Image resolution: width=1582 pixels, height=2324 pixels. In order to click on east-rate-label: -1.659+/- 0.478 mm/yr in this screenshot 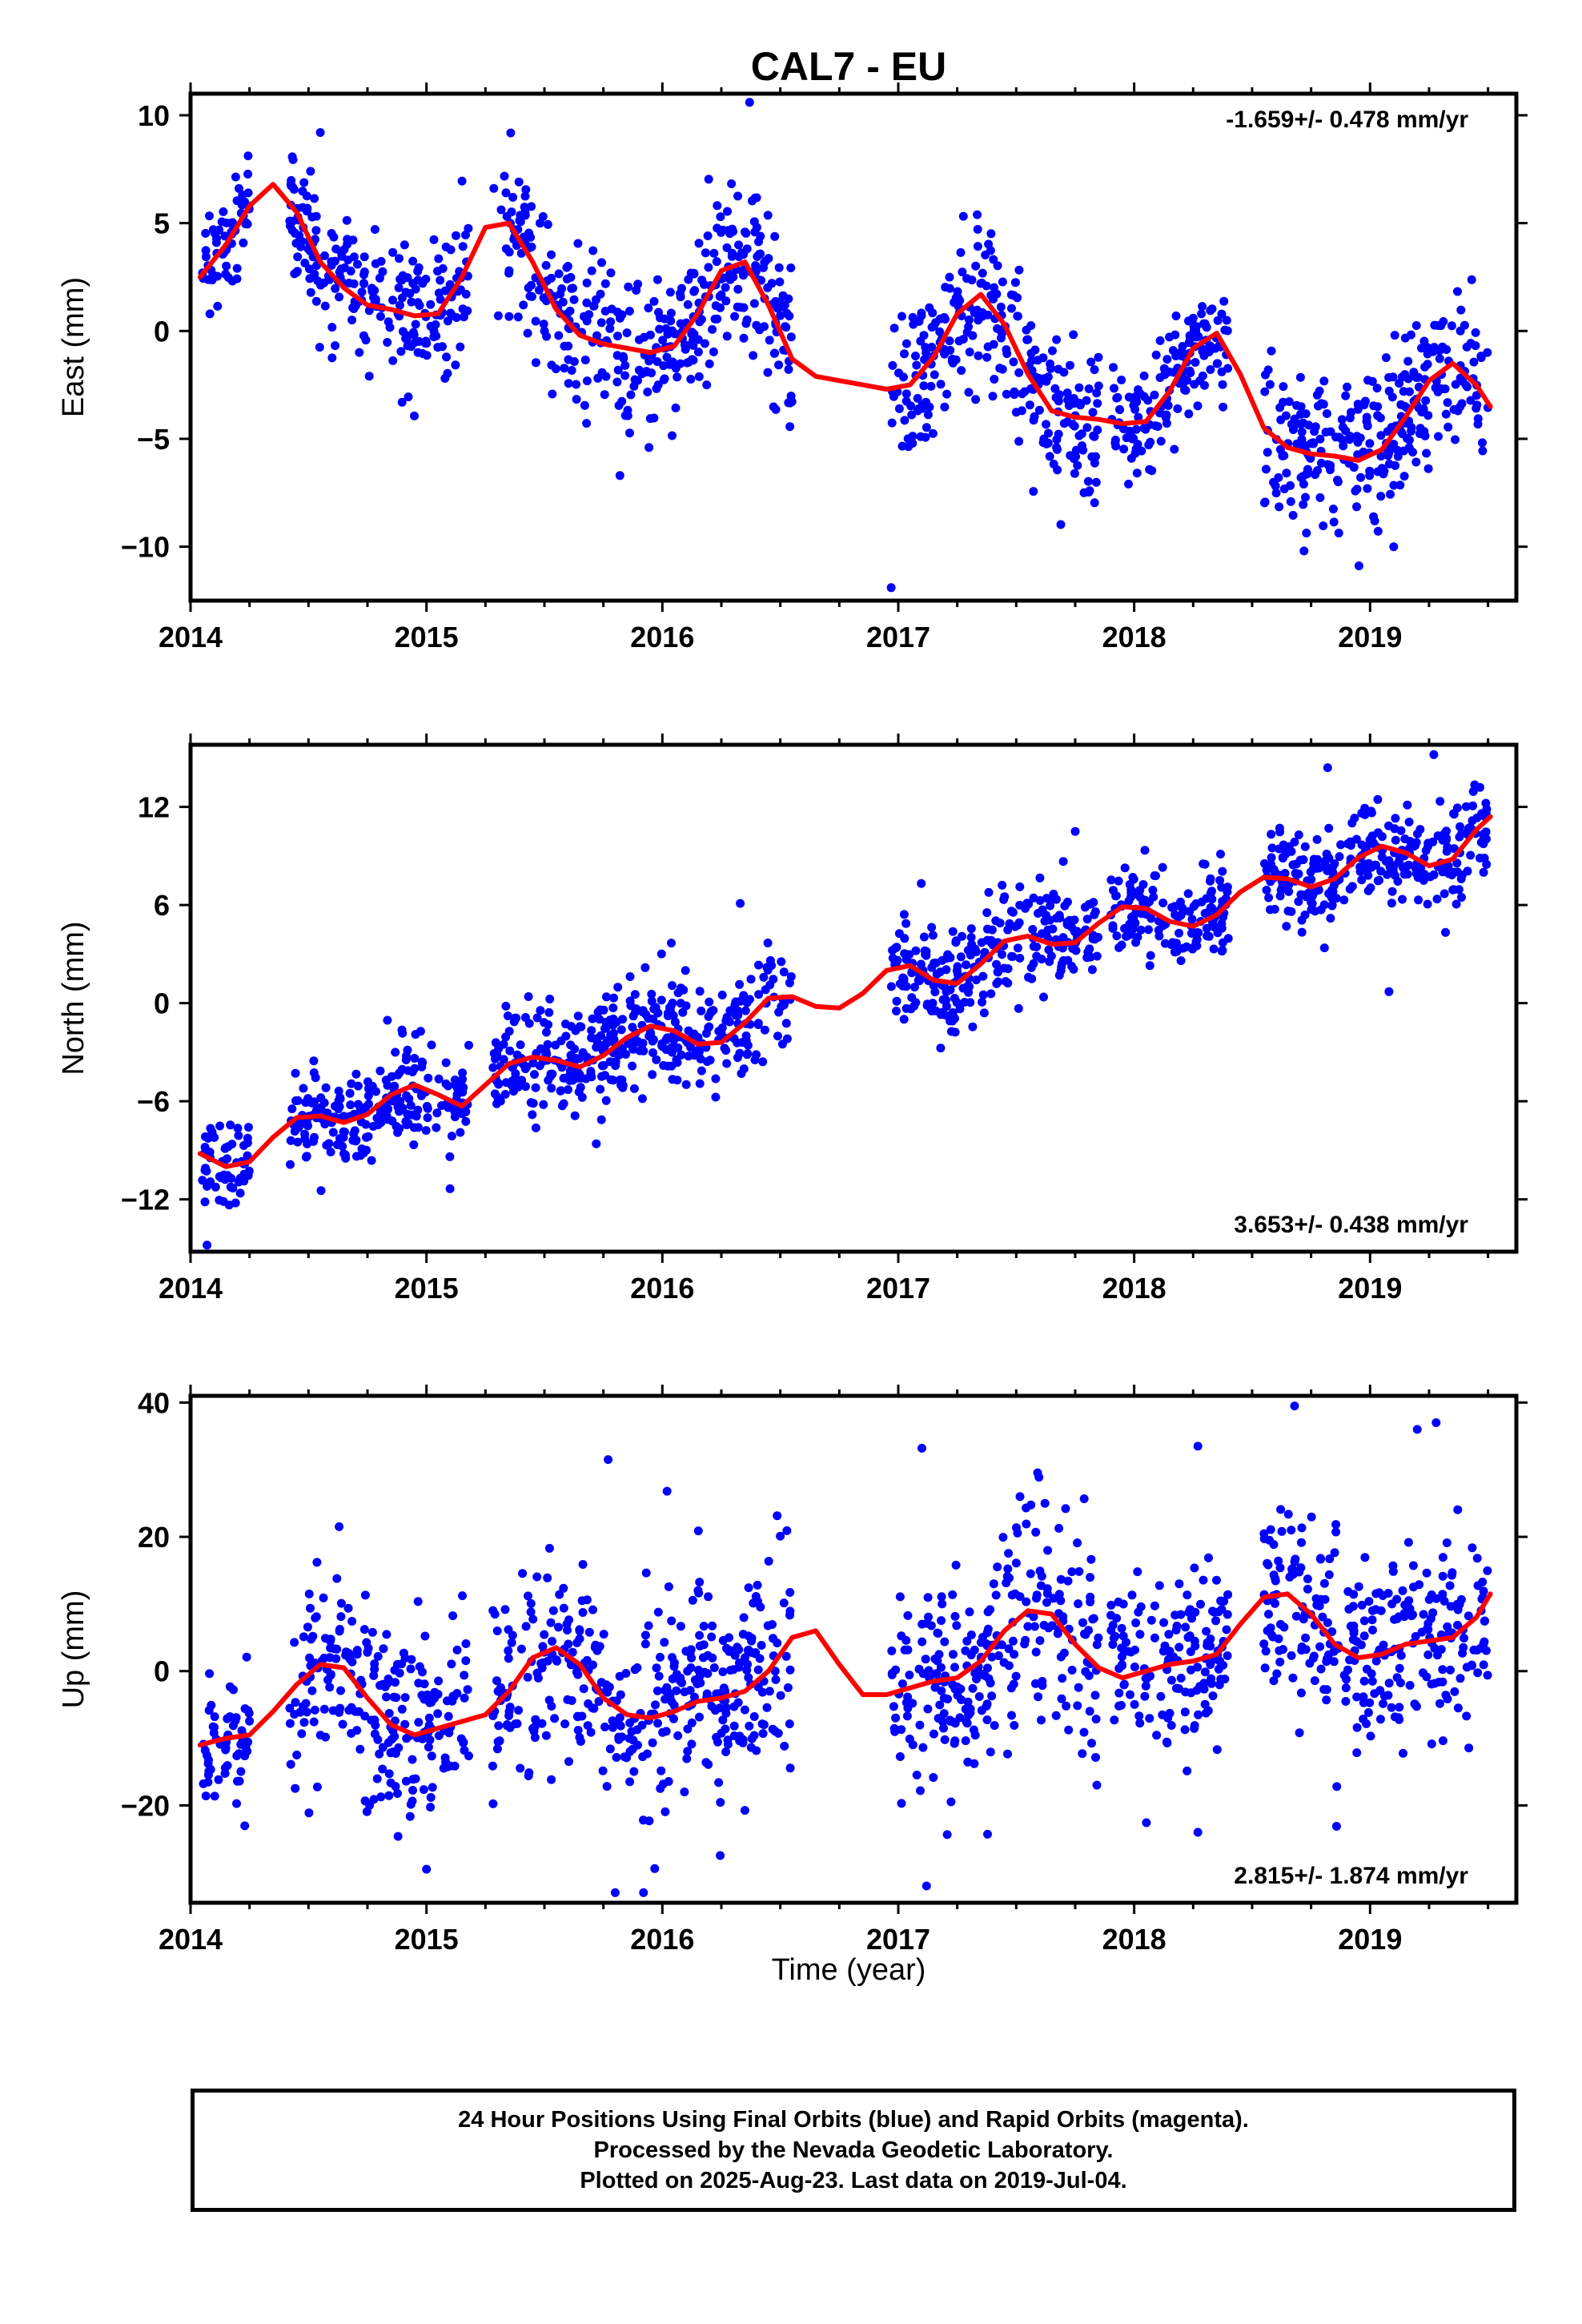, I will do `click(1347, 120)`.